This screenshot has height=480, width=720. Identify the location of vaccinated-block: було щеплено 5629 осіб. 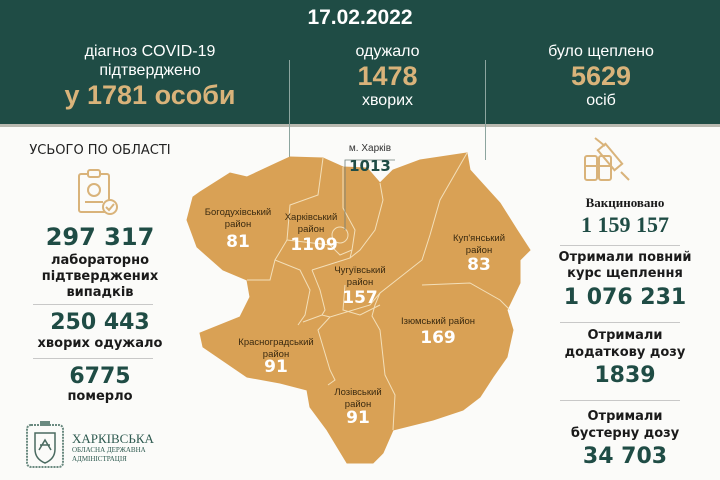
(601, 76).